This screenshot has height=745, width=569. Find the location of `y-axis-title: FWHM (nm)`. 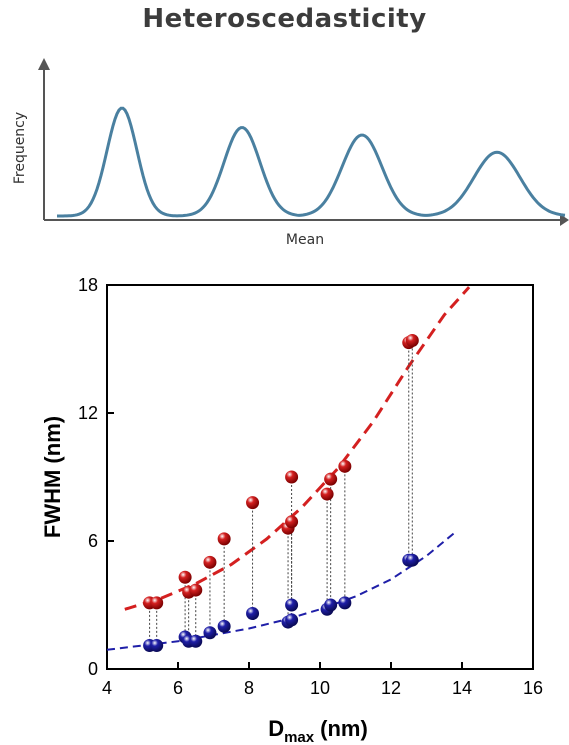

y-axis-title: FWHM (nm) is located at coordinates (52, 477).